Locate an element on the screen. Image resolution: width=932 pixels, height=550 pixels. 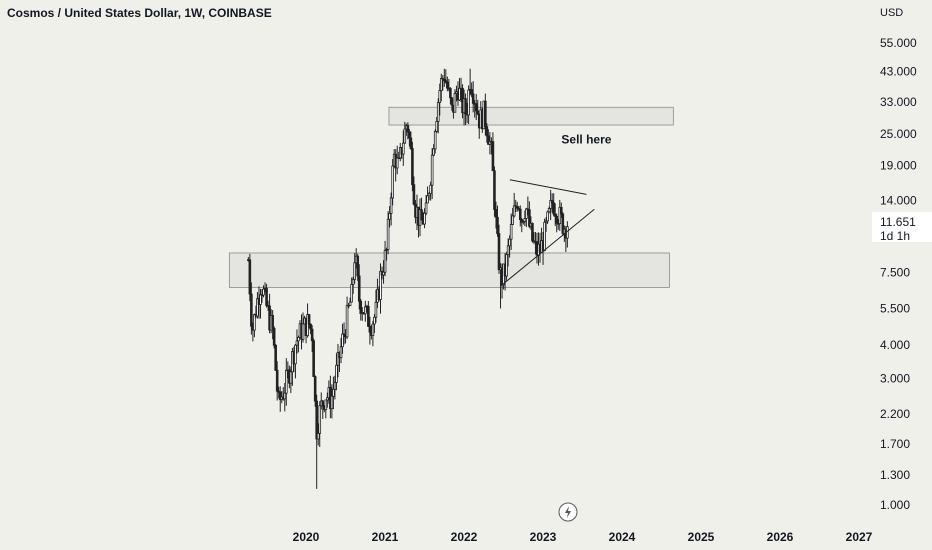
current-price-tag: 11.651 1d 1h is located at coordinates (902, 227).